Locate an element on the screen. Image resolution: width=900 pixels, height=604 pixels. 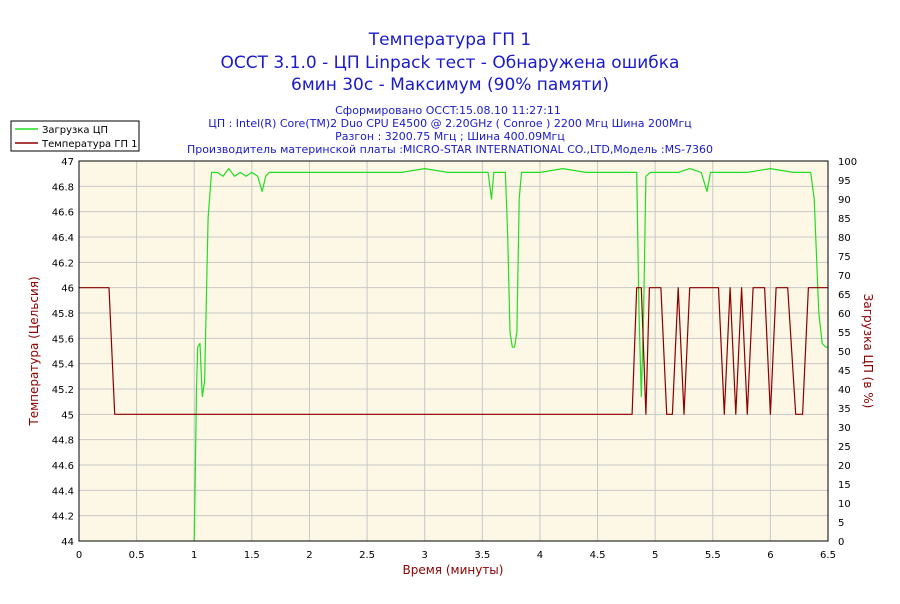
info-overclock: Разгон : 3200.75 Мгц ; Шина 400.09Мгц is located at coordinates (450, 136).